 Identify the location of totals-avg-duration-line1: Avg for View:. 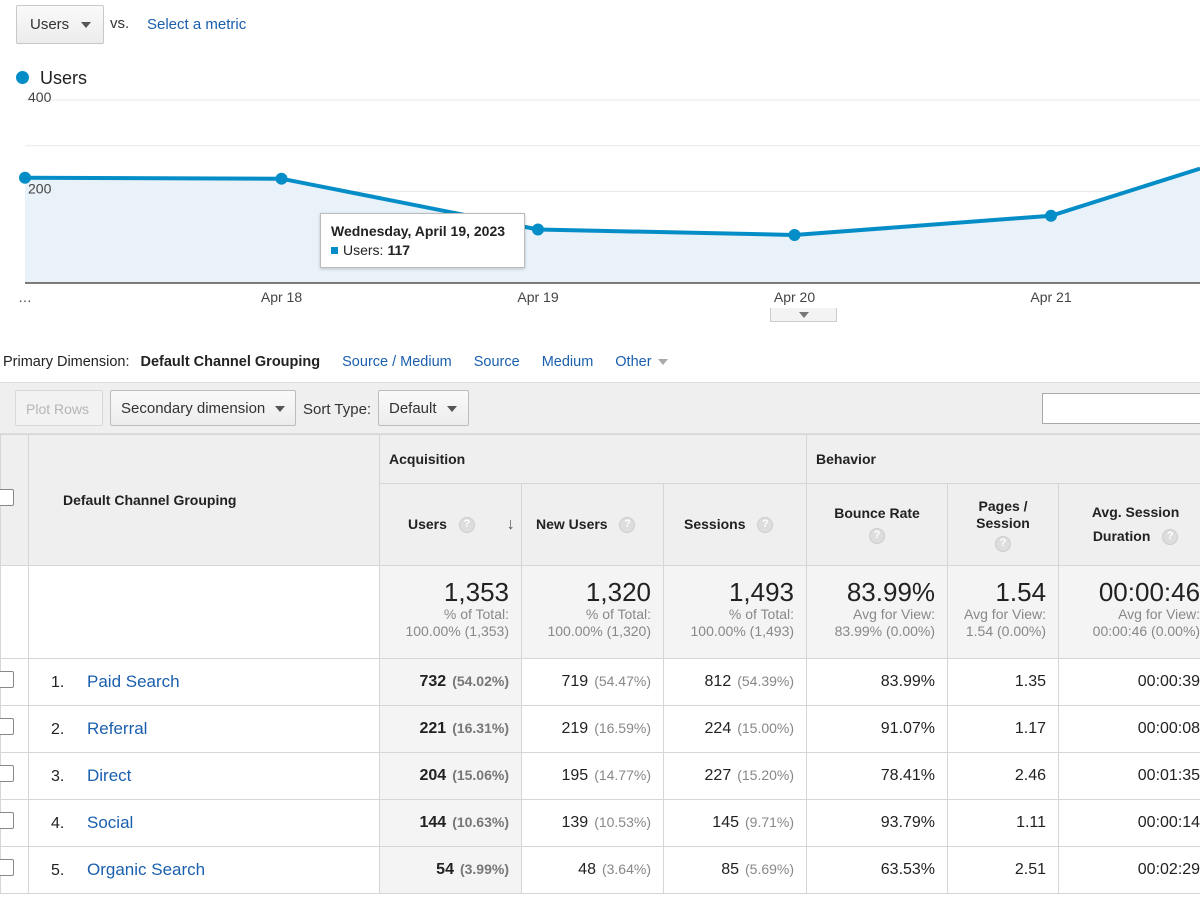
(1159, 614).